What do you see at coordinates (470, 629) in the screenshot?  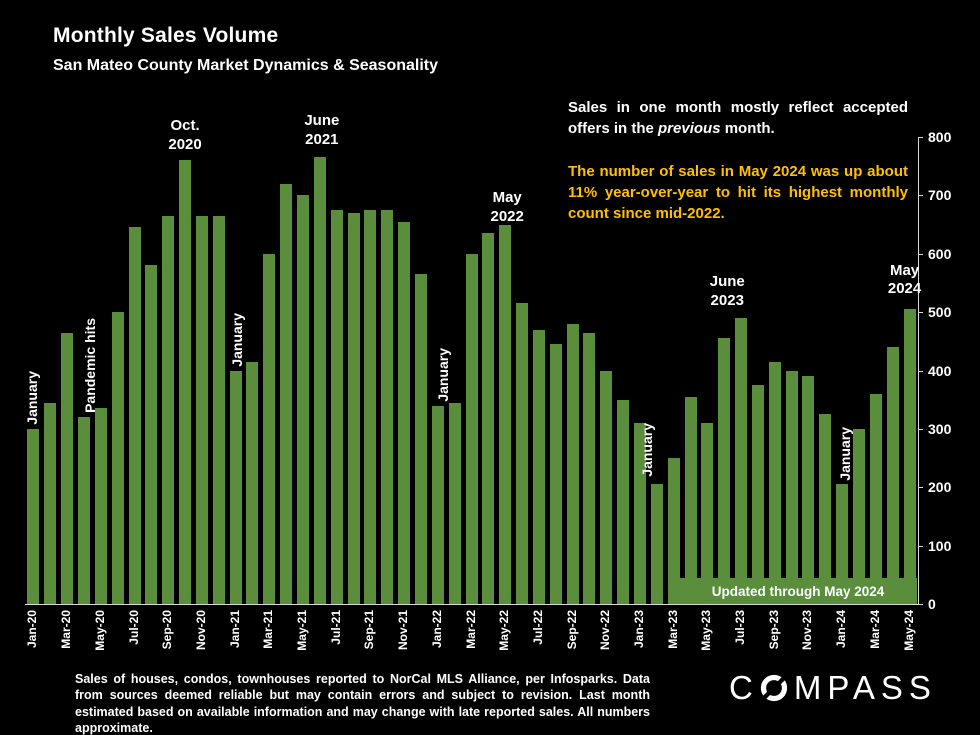 I see `x-axis-label: Mar-22` at bounding box center [470, 629].